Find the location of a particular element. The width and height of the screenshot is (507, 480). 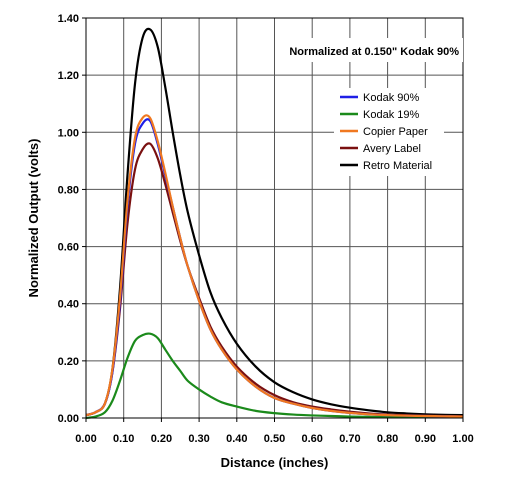

x-tick-label-3: 0.30 is located at coordinates (198, 439).